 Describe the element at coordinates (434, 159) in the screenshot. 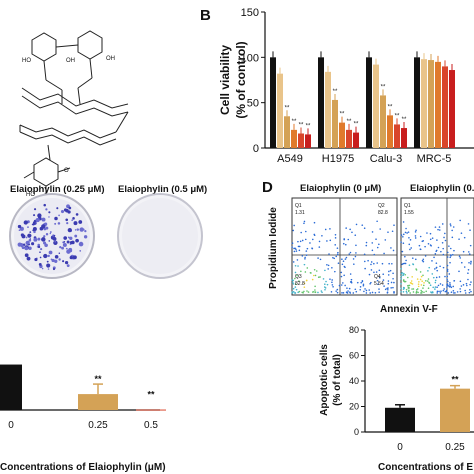

I see `viability-category-label: MRC-5` at that location.